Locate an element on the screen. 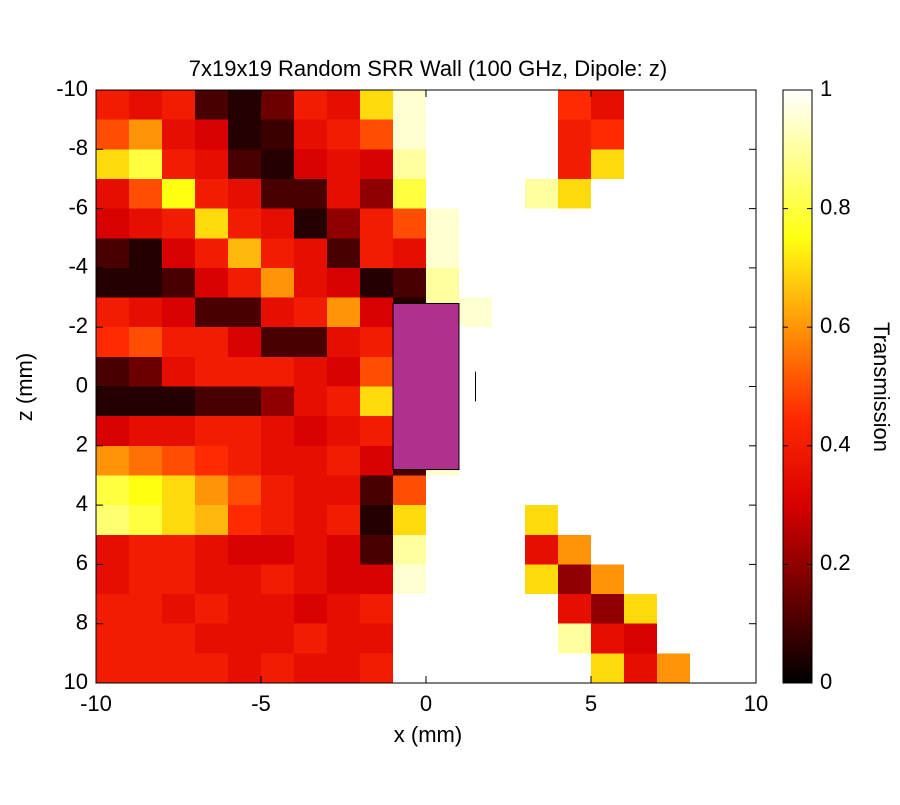  colorbar-tick-label: 0.2 is located at coordinates (835, 562).